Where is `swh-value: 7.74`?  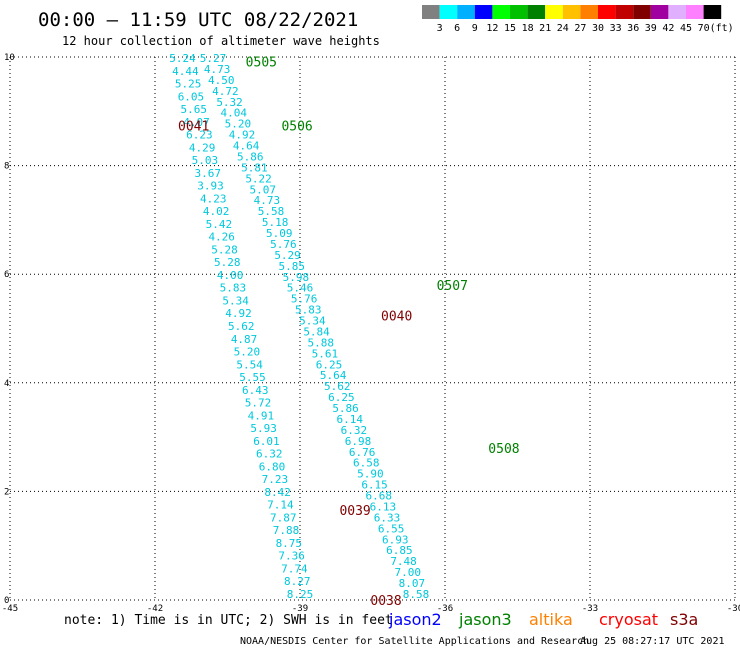
swh-value: 7.74 is located at coordinates (294, 568).